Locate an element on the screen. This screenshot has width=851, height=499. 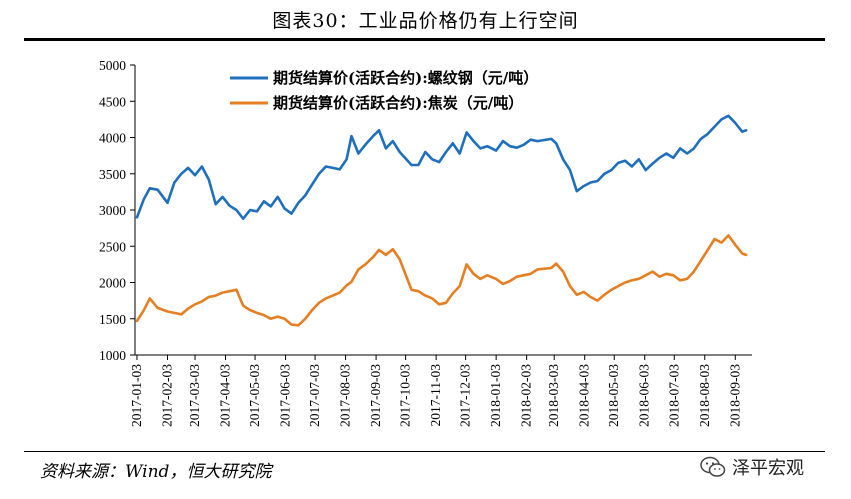
series-line-coke is located at coordinates (441, 280).